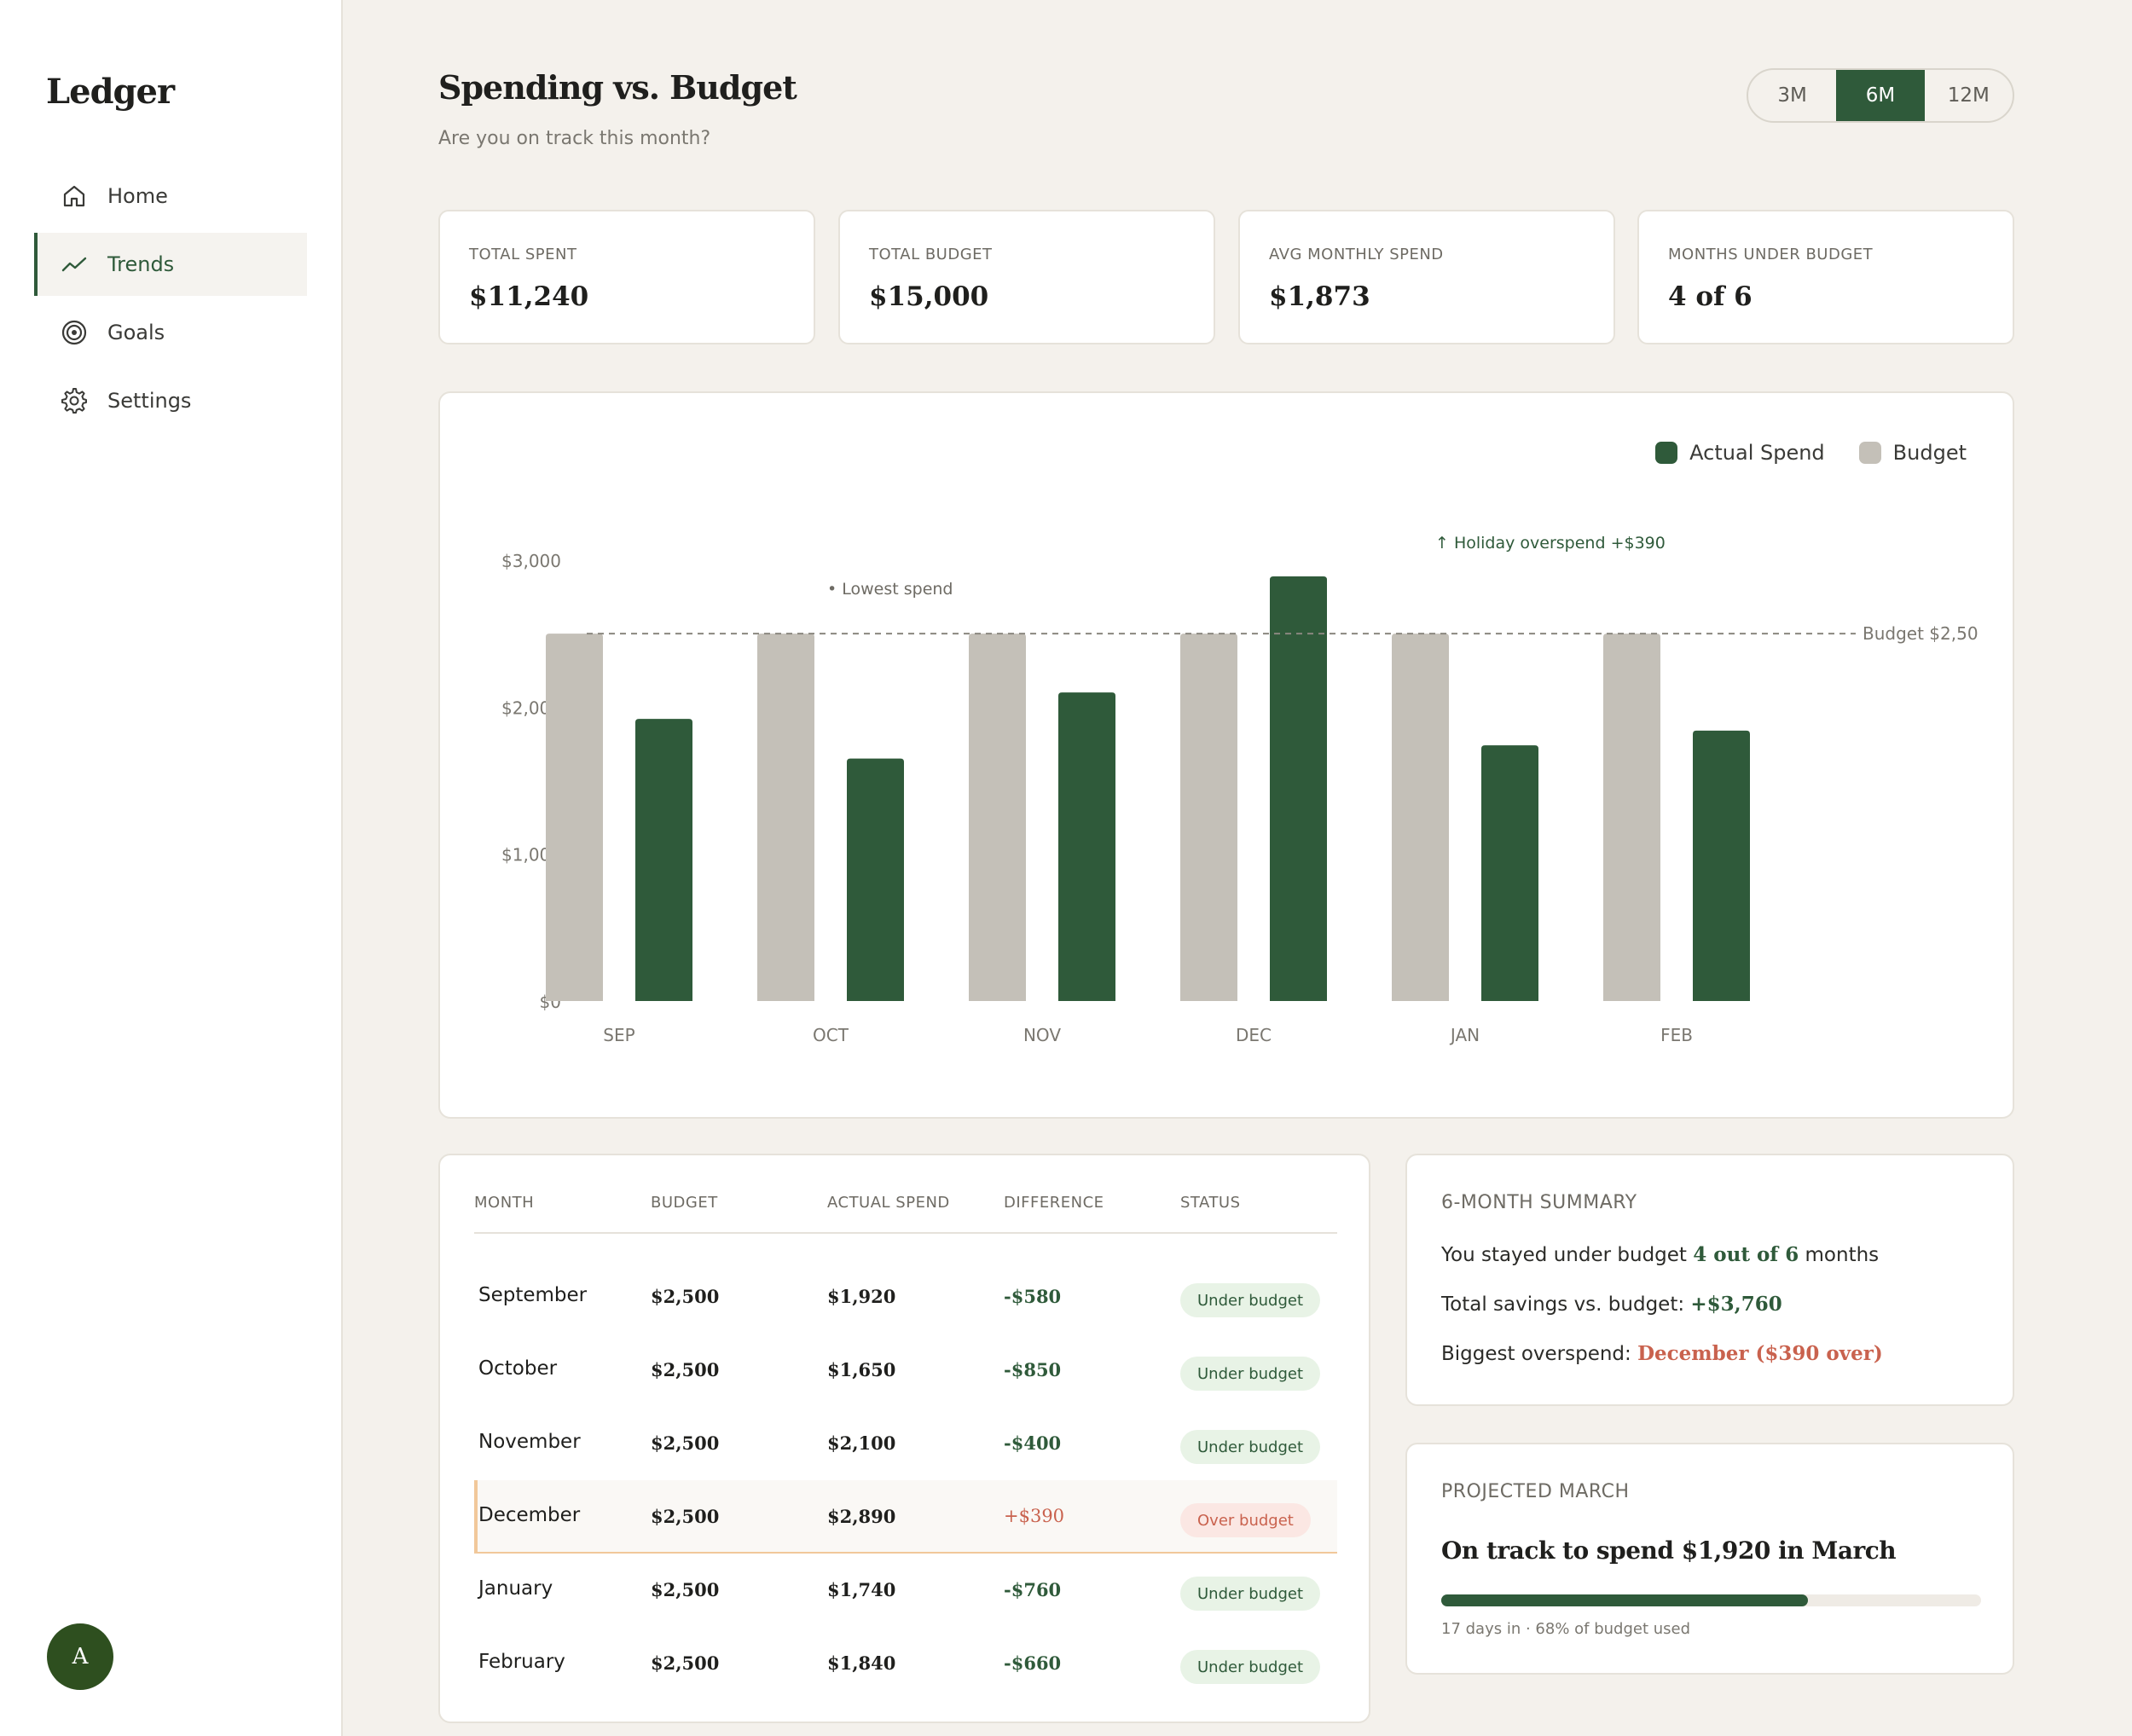 The height and width of the screenshot is (1736, 2132). I want to click on table-row: October $2,500 $1,650 -$850 Under budget, so click(905, 1370).